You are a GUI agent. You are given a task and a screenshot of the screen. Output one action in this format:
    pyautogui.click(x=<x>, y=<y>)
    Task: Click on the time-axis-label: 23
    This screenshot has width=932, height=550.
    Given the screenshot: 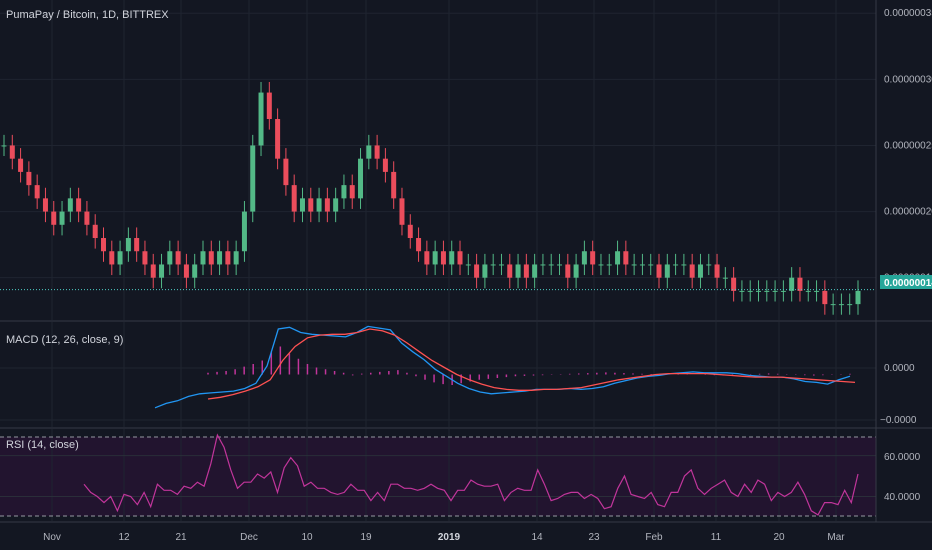 What is the action you would take?
    pyautogui.click(x=594, y=537)
    